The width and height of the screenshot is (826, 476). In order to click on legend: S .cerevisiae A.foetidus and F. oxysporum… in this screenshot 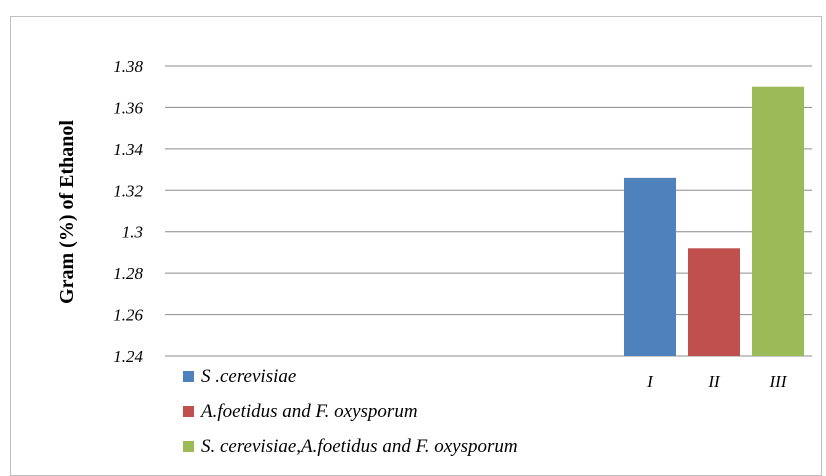, I will do `click(350, 411)`.